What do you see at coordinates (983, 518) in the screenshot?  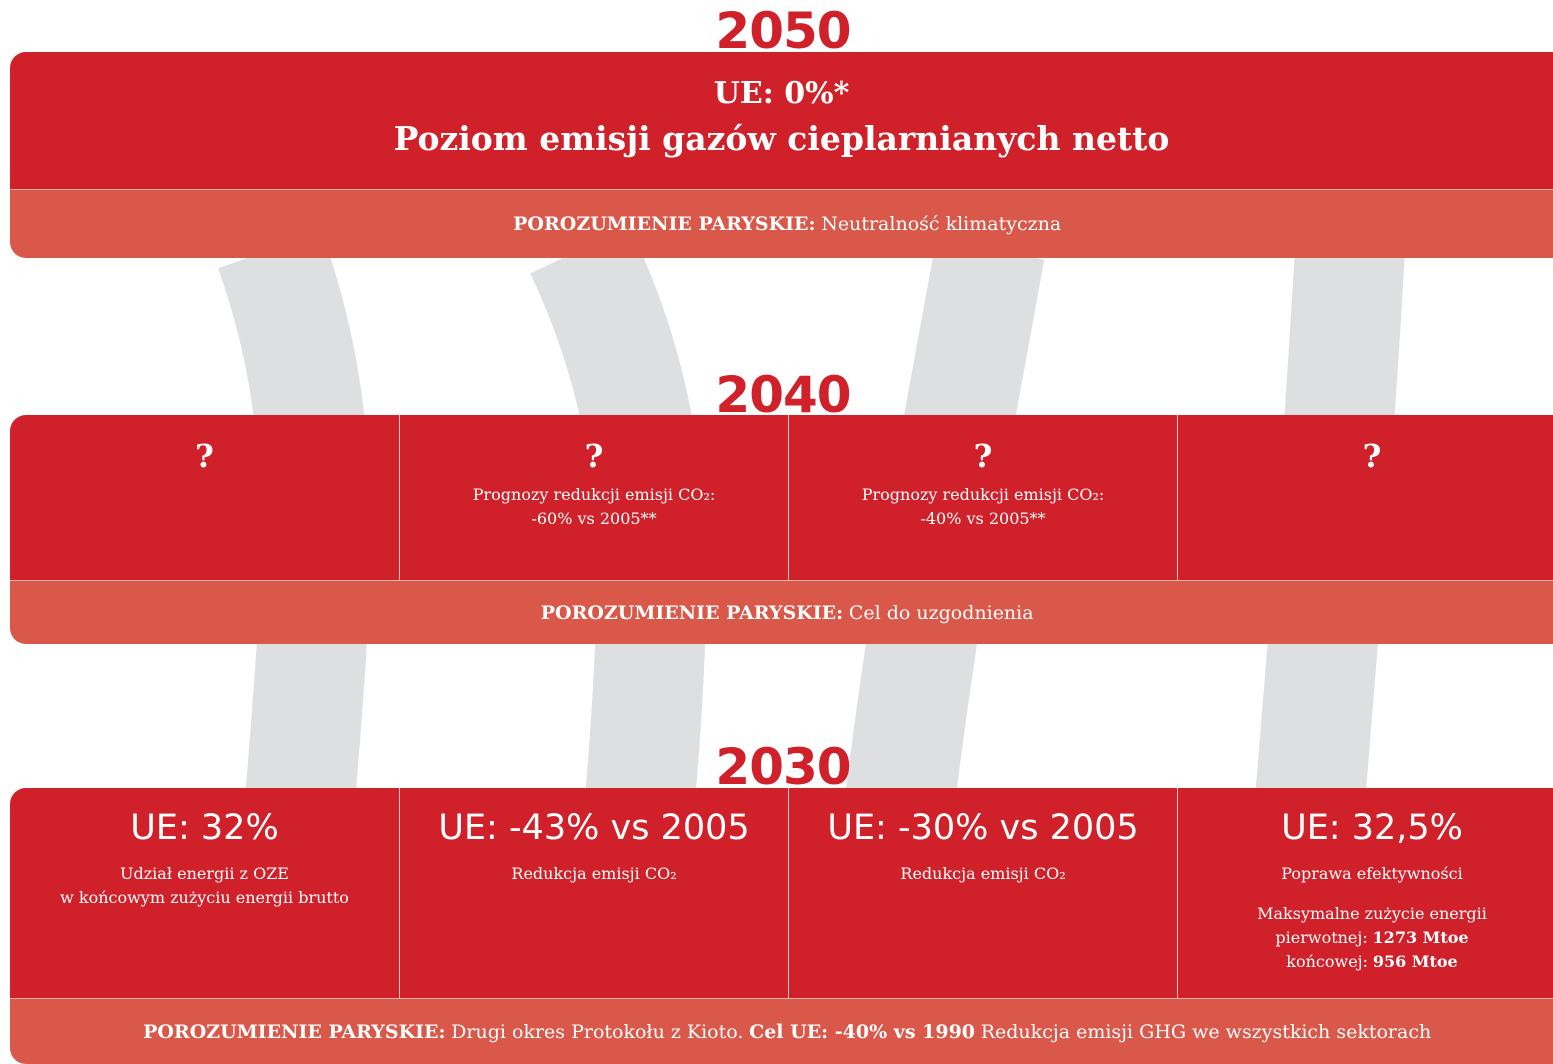 I see `description-line: -40% vs 2005**` at bounding box center [983, 518].